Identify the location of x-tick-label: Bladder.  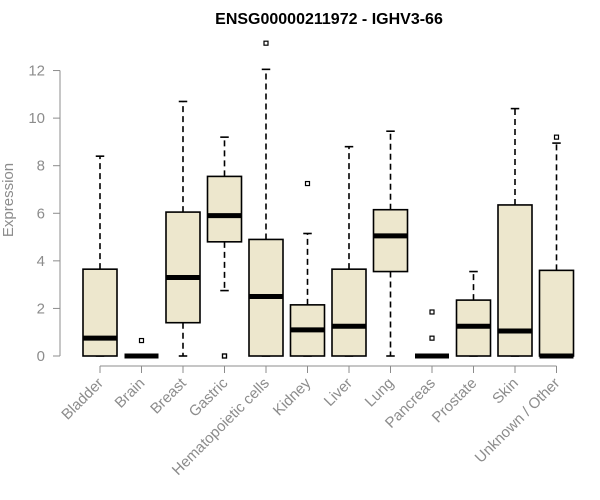
(82, 399).